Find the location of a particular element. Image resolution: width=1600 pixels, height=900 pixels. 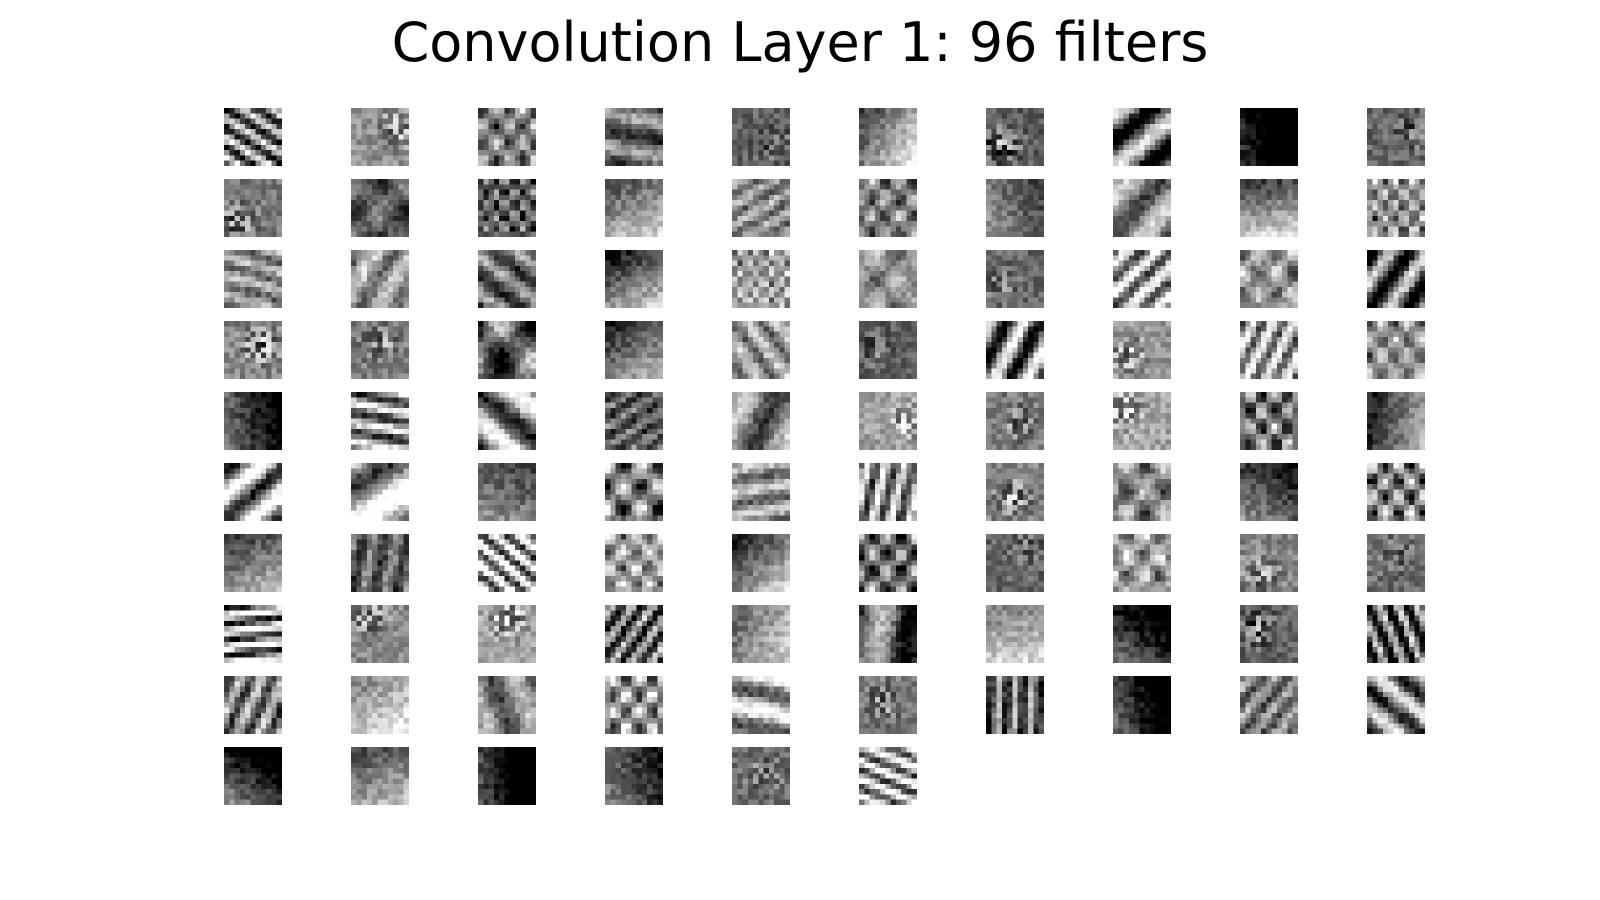

figure-title: Convolution Layer 1: 96 filters is located at coordinates (800, 42).